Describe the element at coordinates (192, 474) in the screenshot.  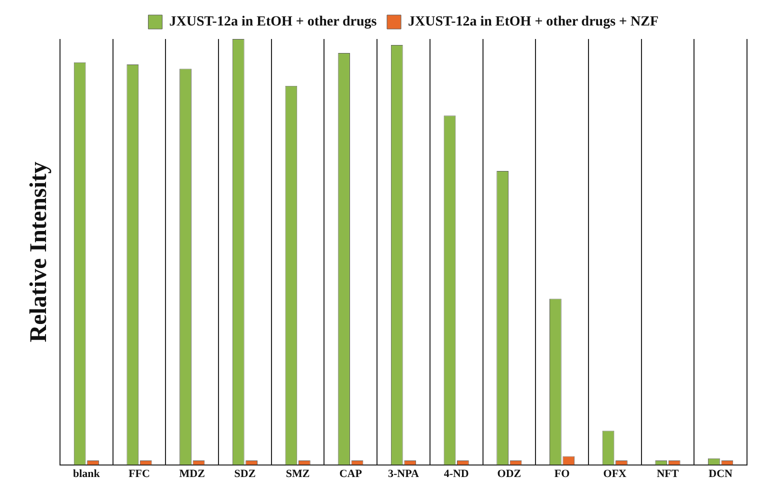
I see `x-tick-label: MDZ` at that location.